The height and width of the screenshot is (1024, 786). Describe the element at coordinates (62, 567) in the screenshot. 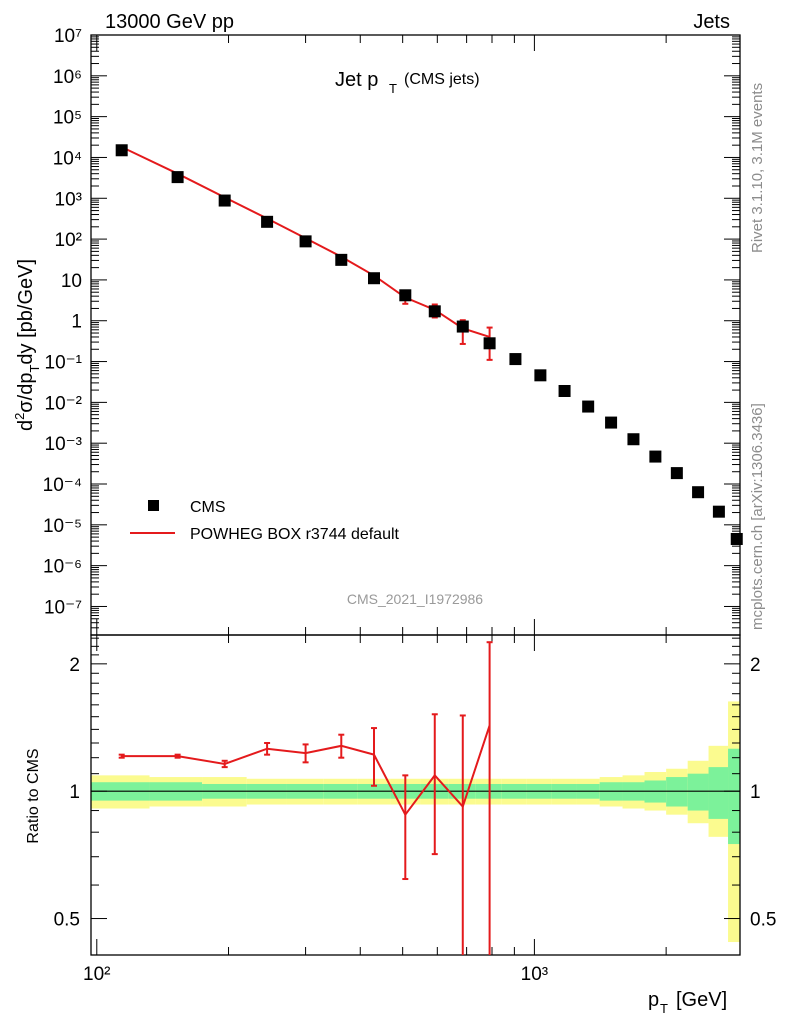

I see `y-tick-label: 10⁻⁶` at that location.